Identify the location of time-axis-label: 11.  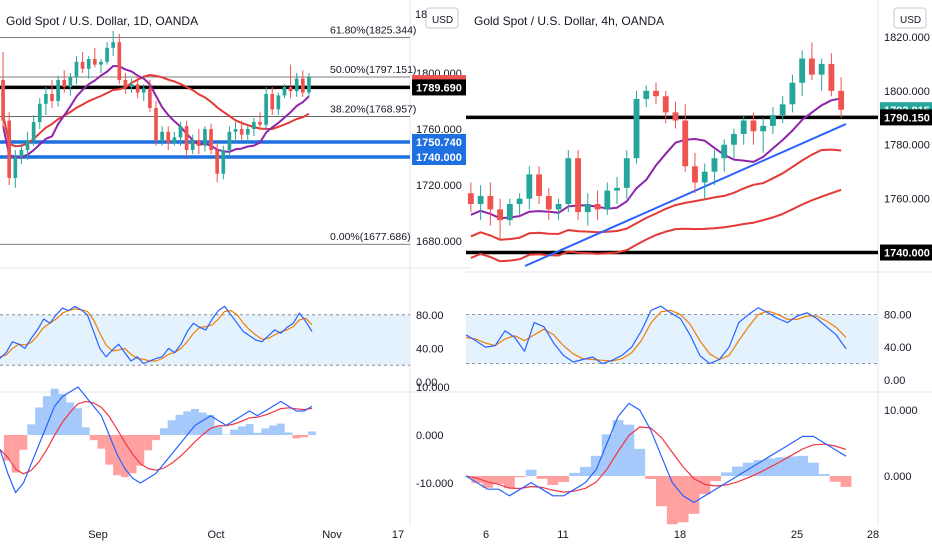
(562, 535).